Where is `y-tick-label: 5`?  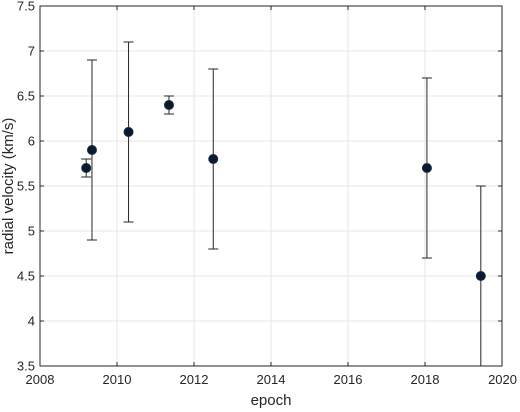
y-tick-label: 5 is located at coordinates (31, 231).